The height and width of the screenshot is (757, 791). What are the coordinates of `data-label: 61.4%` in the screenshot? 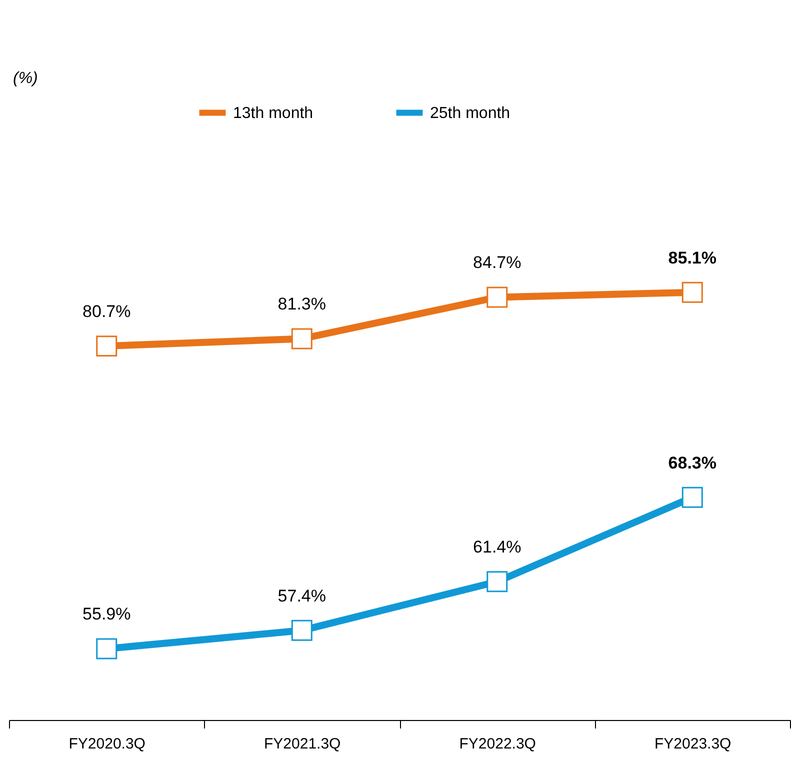 It's located at (497, 547).